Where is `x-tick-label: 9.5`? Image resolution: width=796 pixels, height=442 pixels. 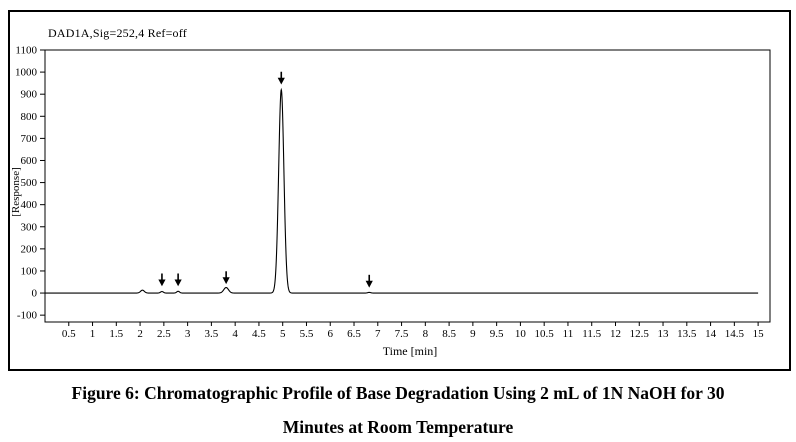 x-tick-label: 9.5 is located at coordinates (497, 334).